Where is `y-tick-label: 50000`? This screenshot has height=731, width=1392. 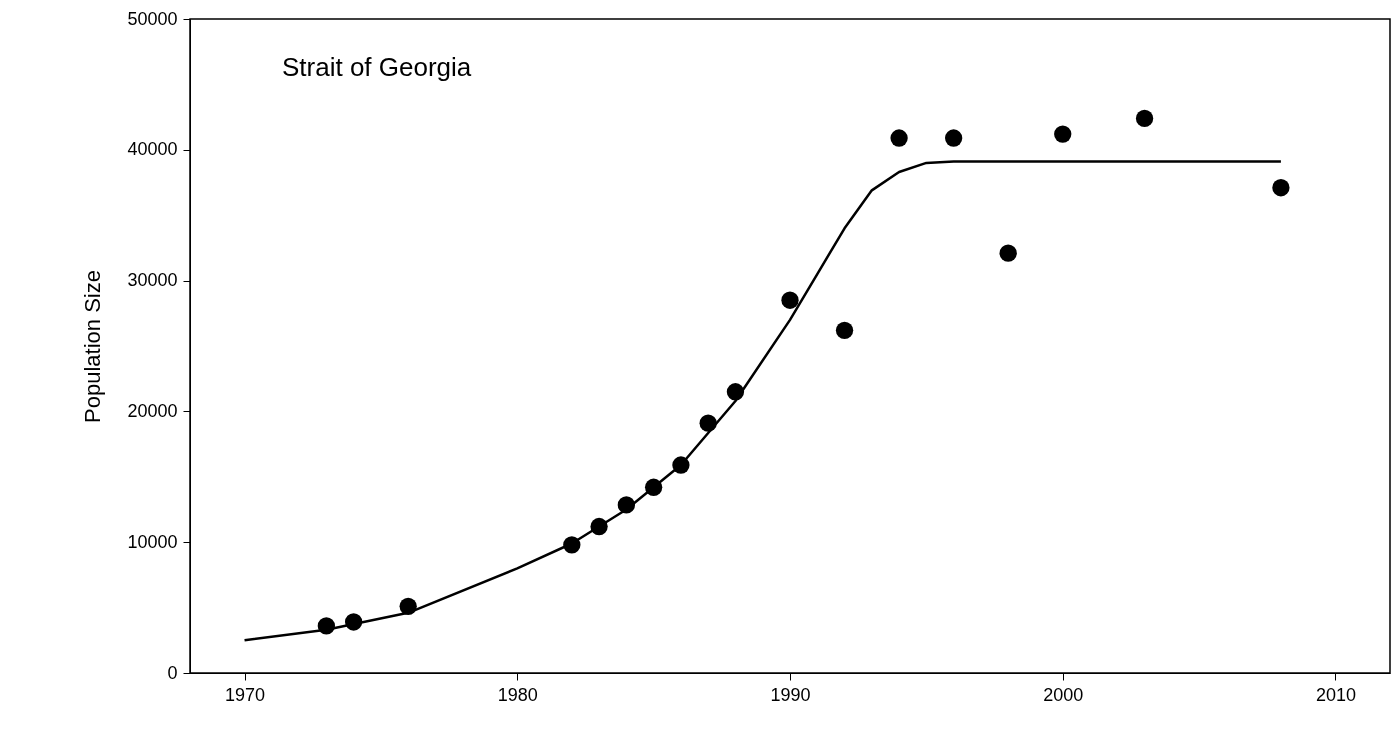 y-tick-label: 50000 is located at coordinates (152, 18).